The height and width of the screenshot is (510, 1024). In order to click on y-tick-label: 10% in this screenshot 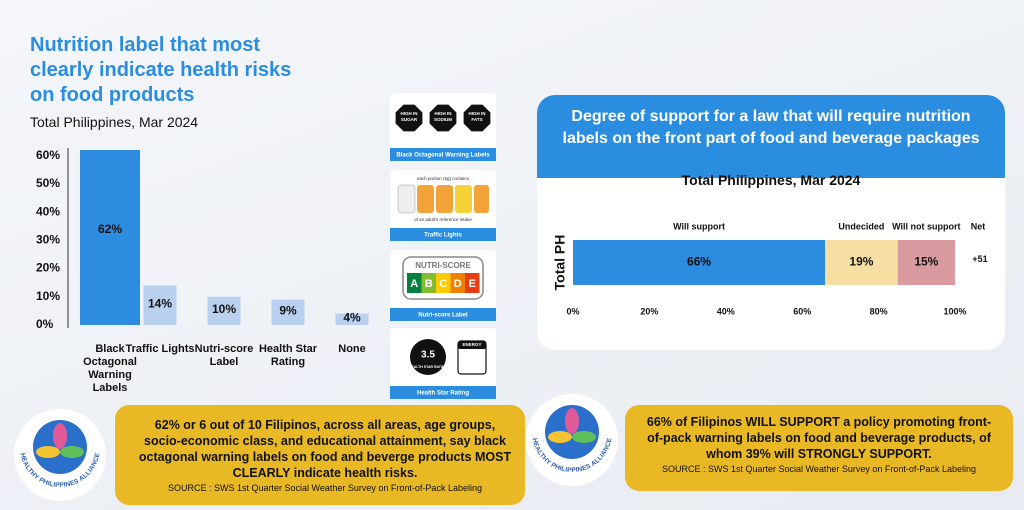, I will do `click(48, 296)`.